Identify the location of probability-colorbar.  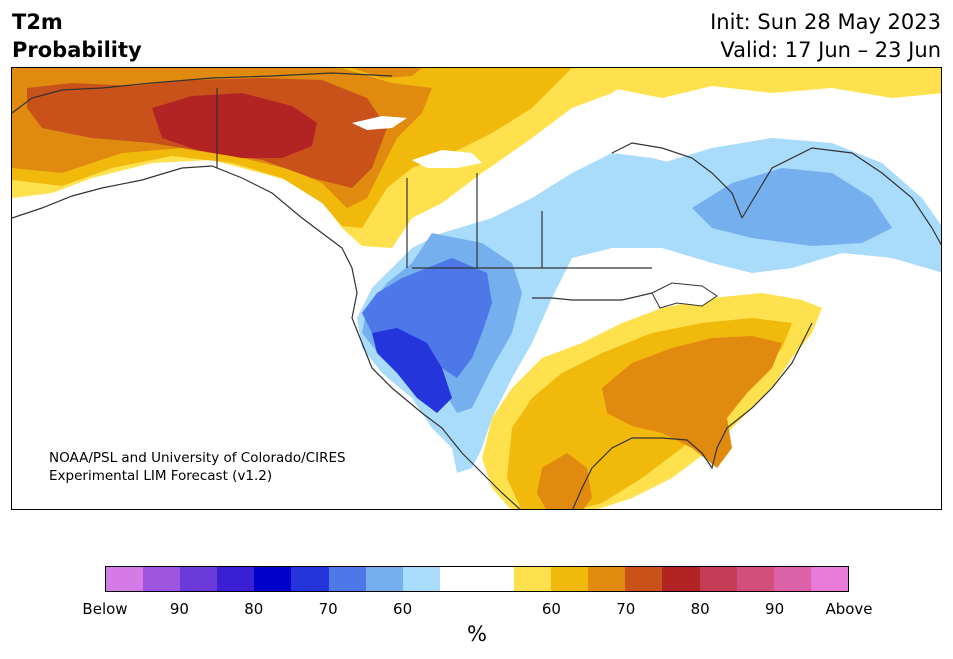
(477, 579).